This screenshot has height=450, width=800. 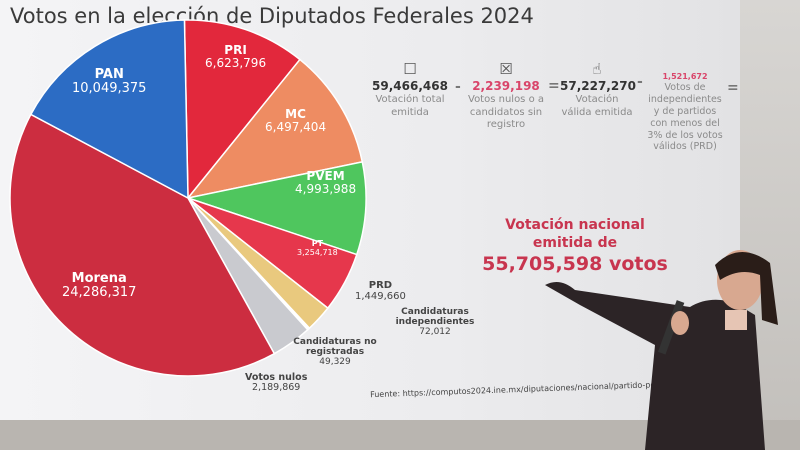 What do you see at coordinates (99, 286) in the screenshot?
I see `label-morena: Morena 24,286,317` at bounding box center [99, 286].